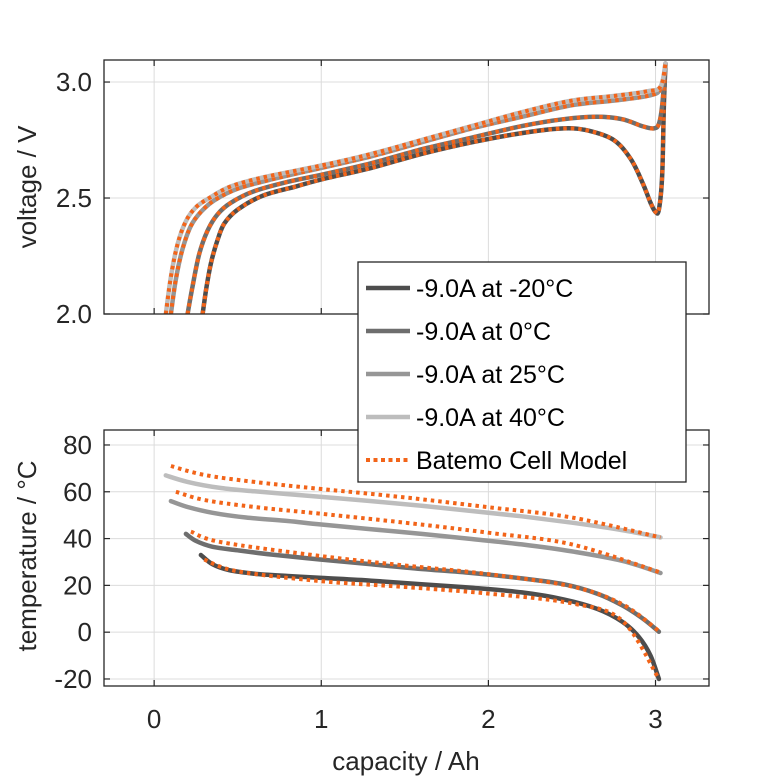  Describe the element at coordinates (77, 585) in the screenshot. I see `y-tick-label: 20` at that location.